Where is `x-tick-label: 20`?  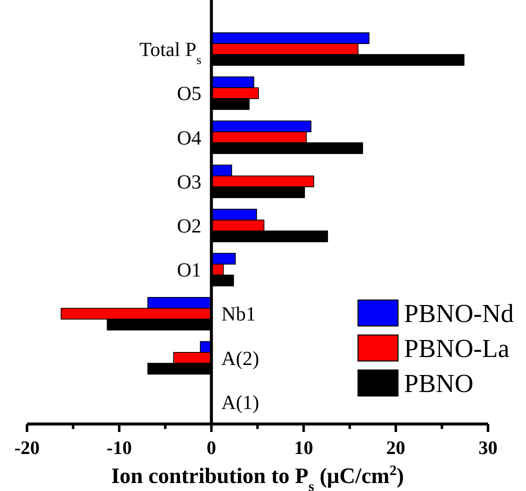
x-tick-label: 20 is located at coordinates (396, 448).